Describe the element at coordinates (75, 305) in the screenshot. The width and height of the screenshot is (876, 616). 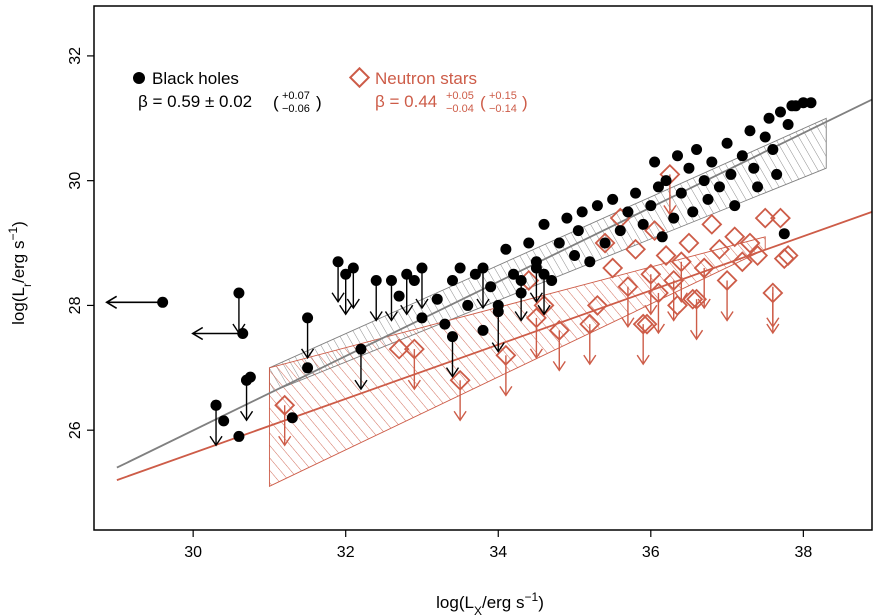
I see `y-tick-label: 28` at that location.